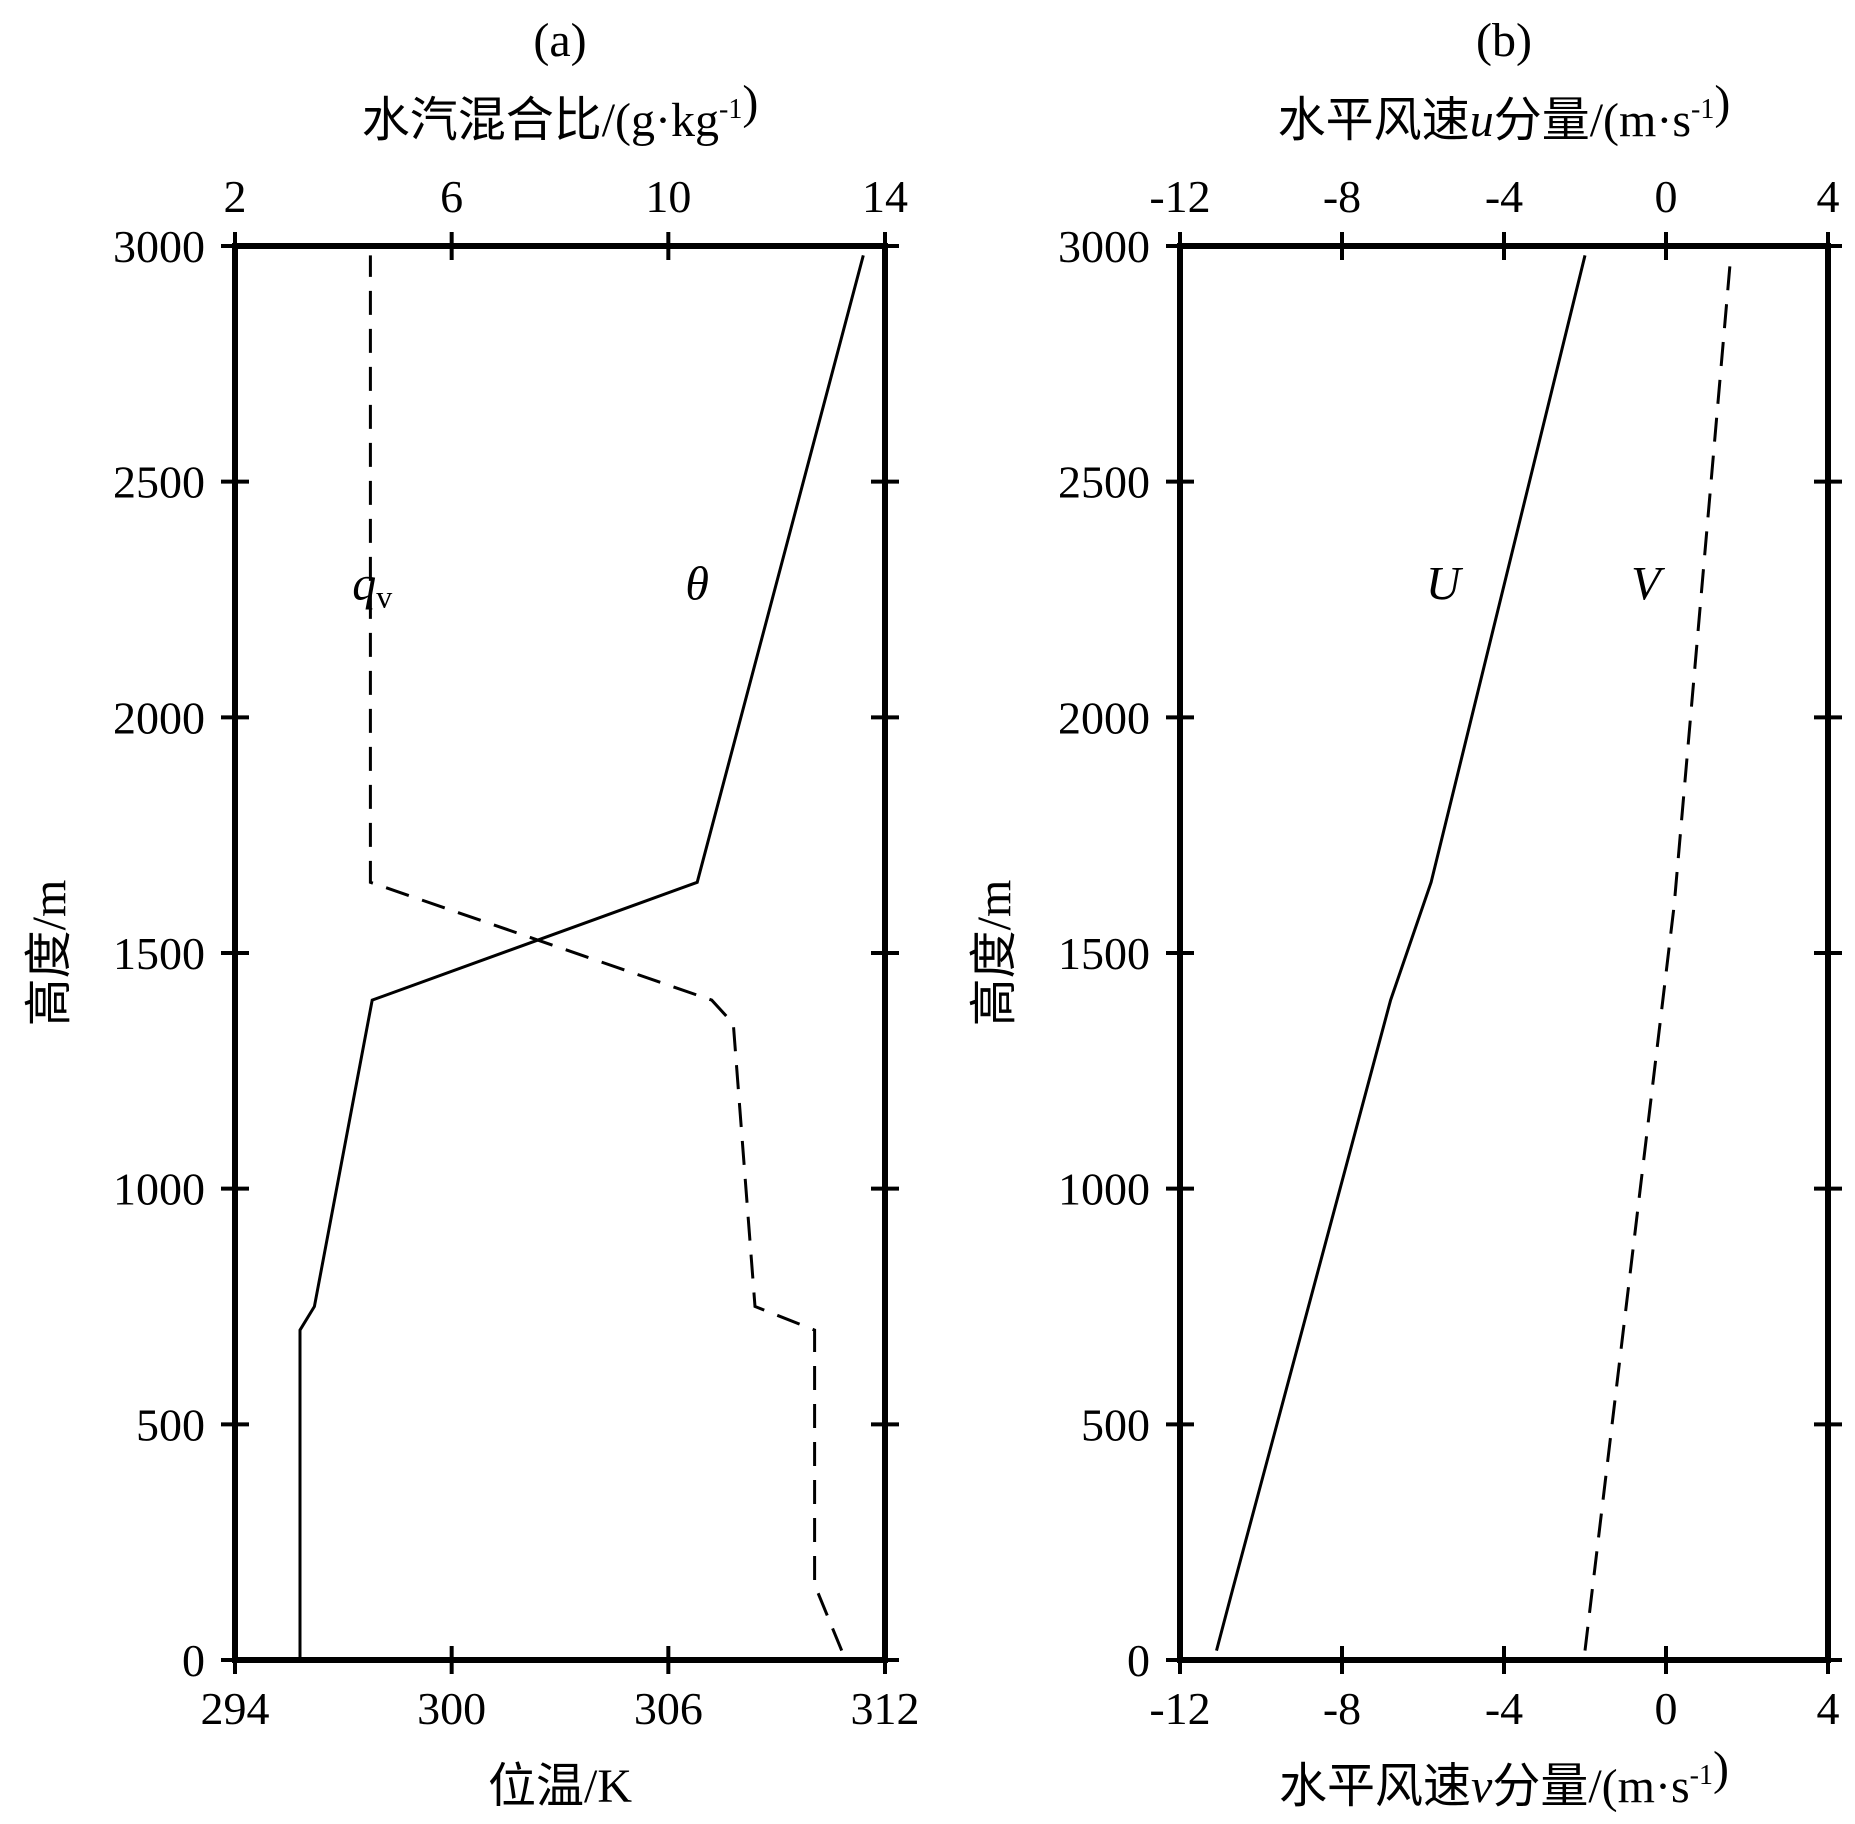 Image resolution: width=1855 pixels, height=1824 pixels. Describe the element at coordinates (1504, 196) in the screenshot. I see `x-top-tick-label: -4` at that location.